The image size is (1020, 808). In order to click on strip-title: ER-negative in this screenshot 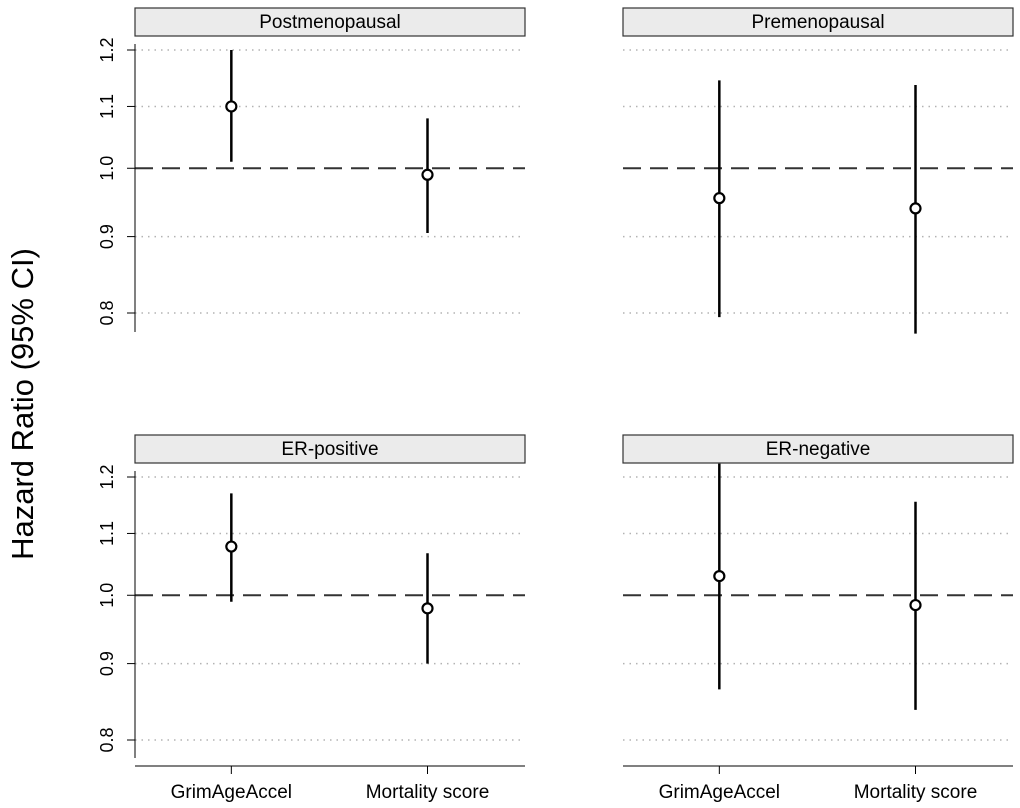, I will do `click(818, 449)`.